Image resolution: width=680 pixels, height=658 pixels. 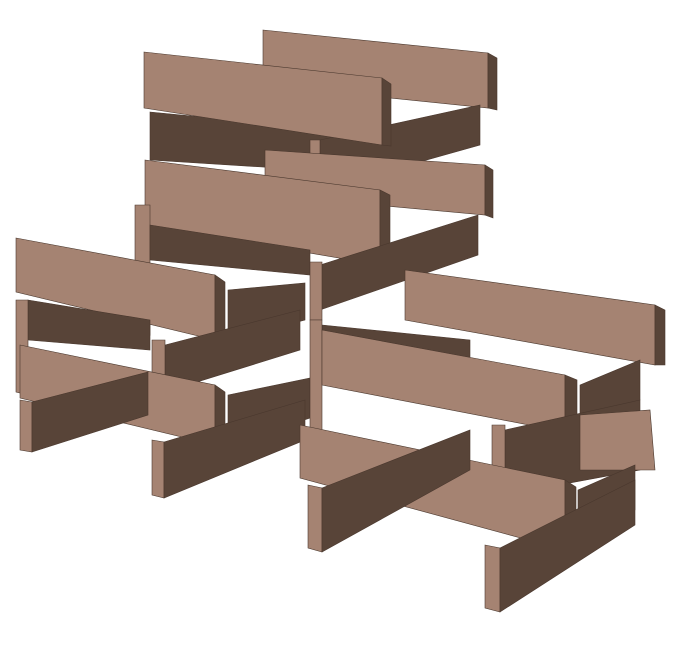 What do you see at coordinates (315, 518) in the screenshot?
I see `plank-right-foot-1-face` at bounding box center [315, 518].